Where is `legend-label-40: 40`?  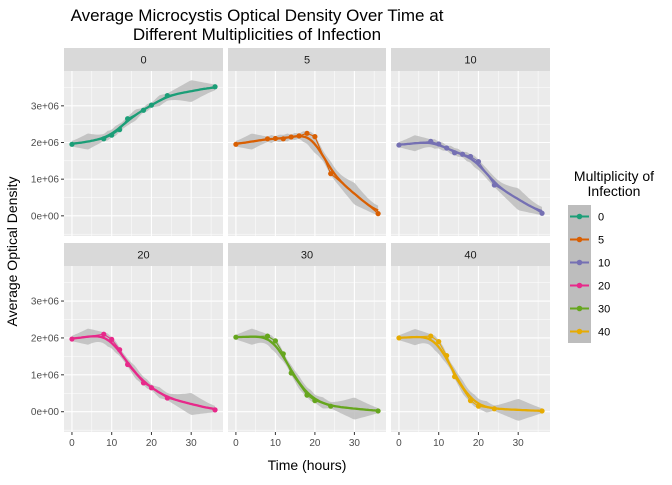 legend-label-40: 40 is located at coordinates (604, 333).